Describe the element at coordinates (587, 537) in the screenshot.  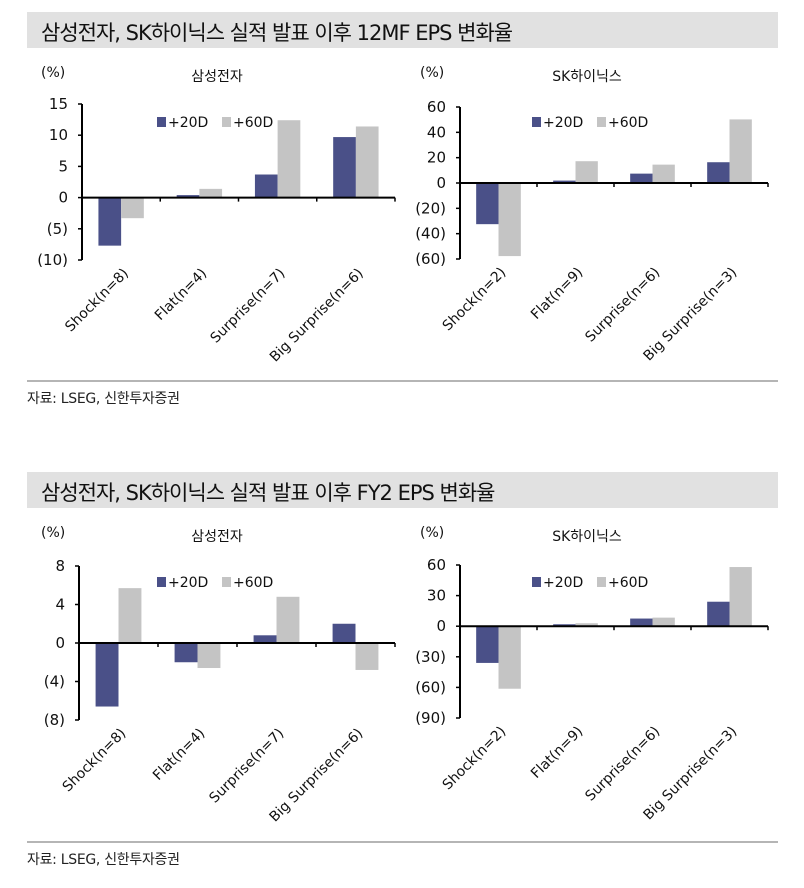
I see `chart-title: SK하이닉스` at that location.